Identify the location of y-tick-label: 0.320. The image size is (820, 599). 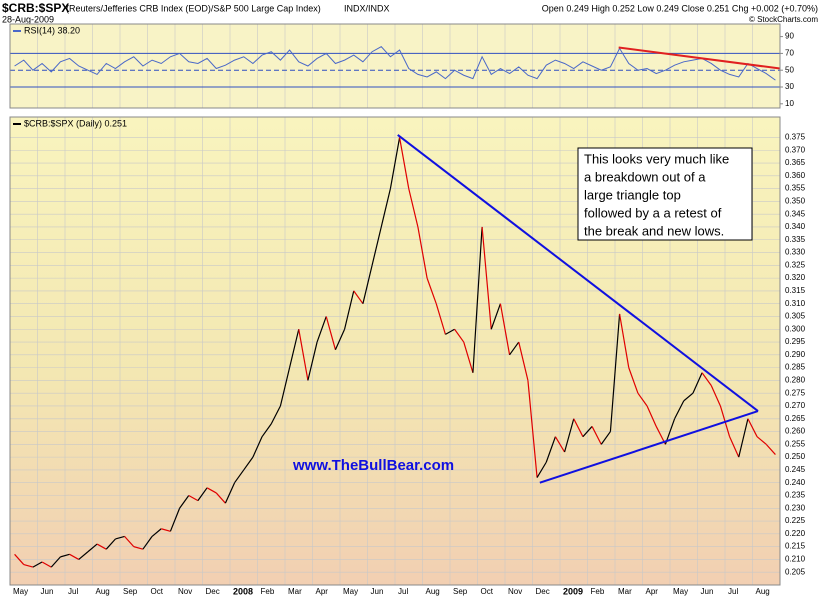
(795, 277).